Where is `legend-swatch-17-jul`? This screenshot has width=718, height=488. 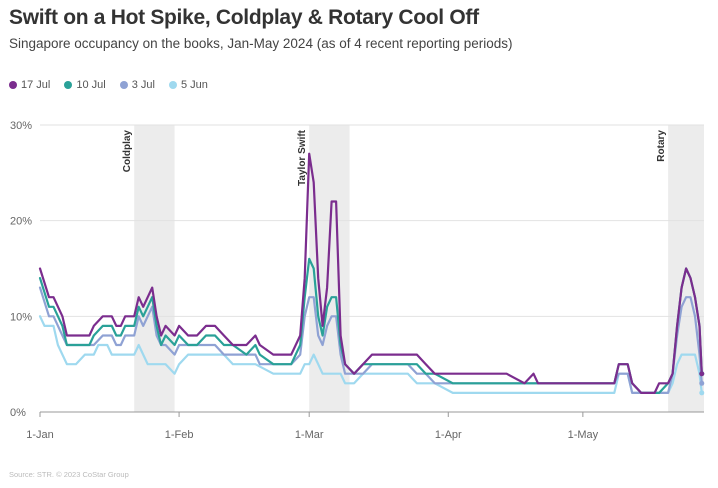
legend-swatch-17-jul is located at coordinates (13, 85).